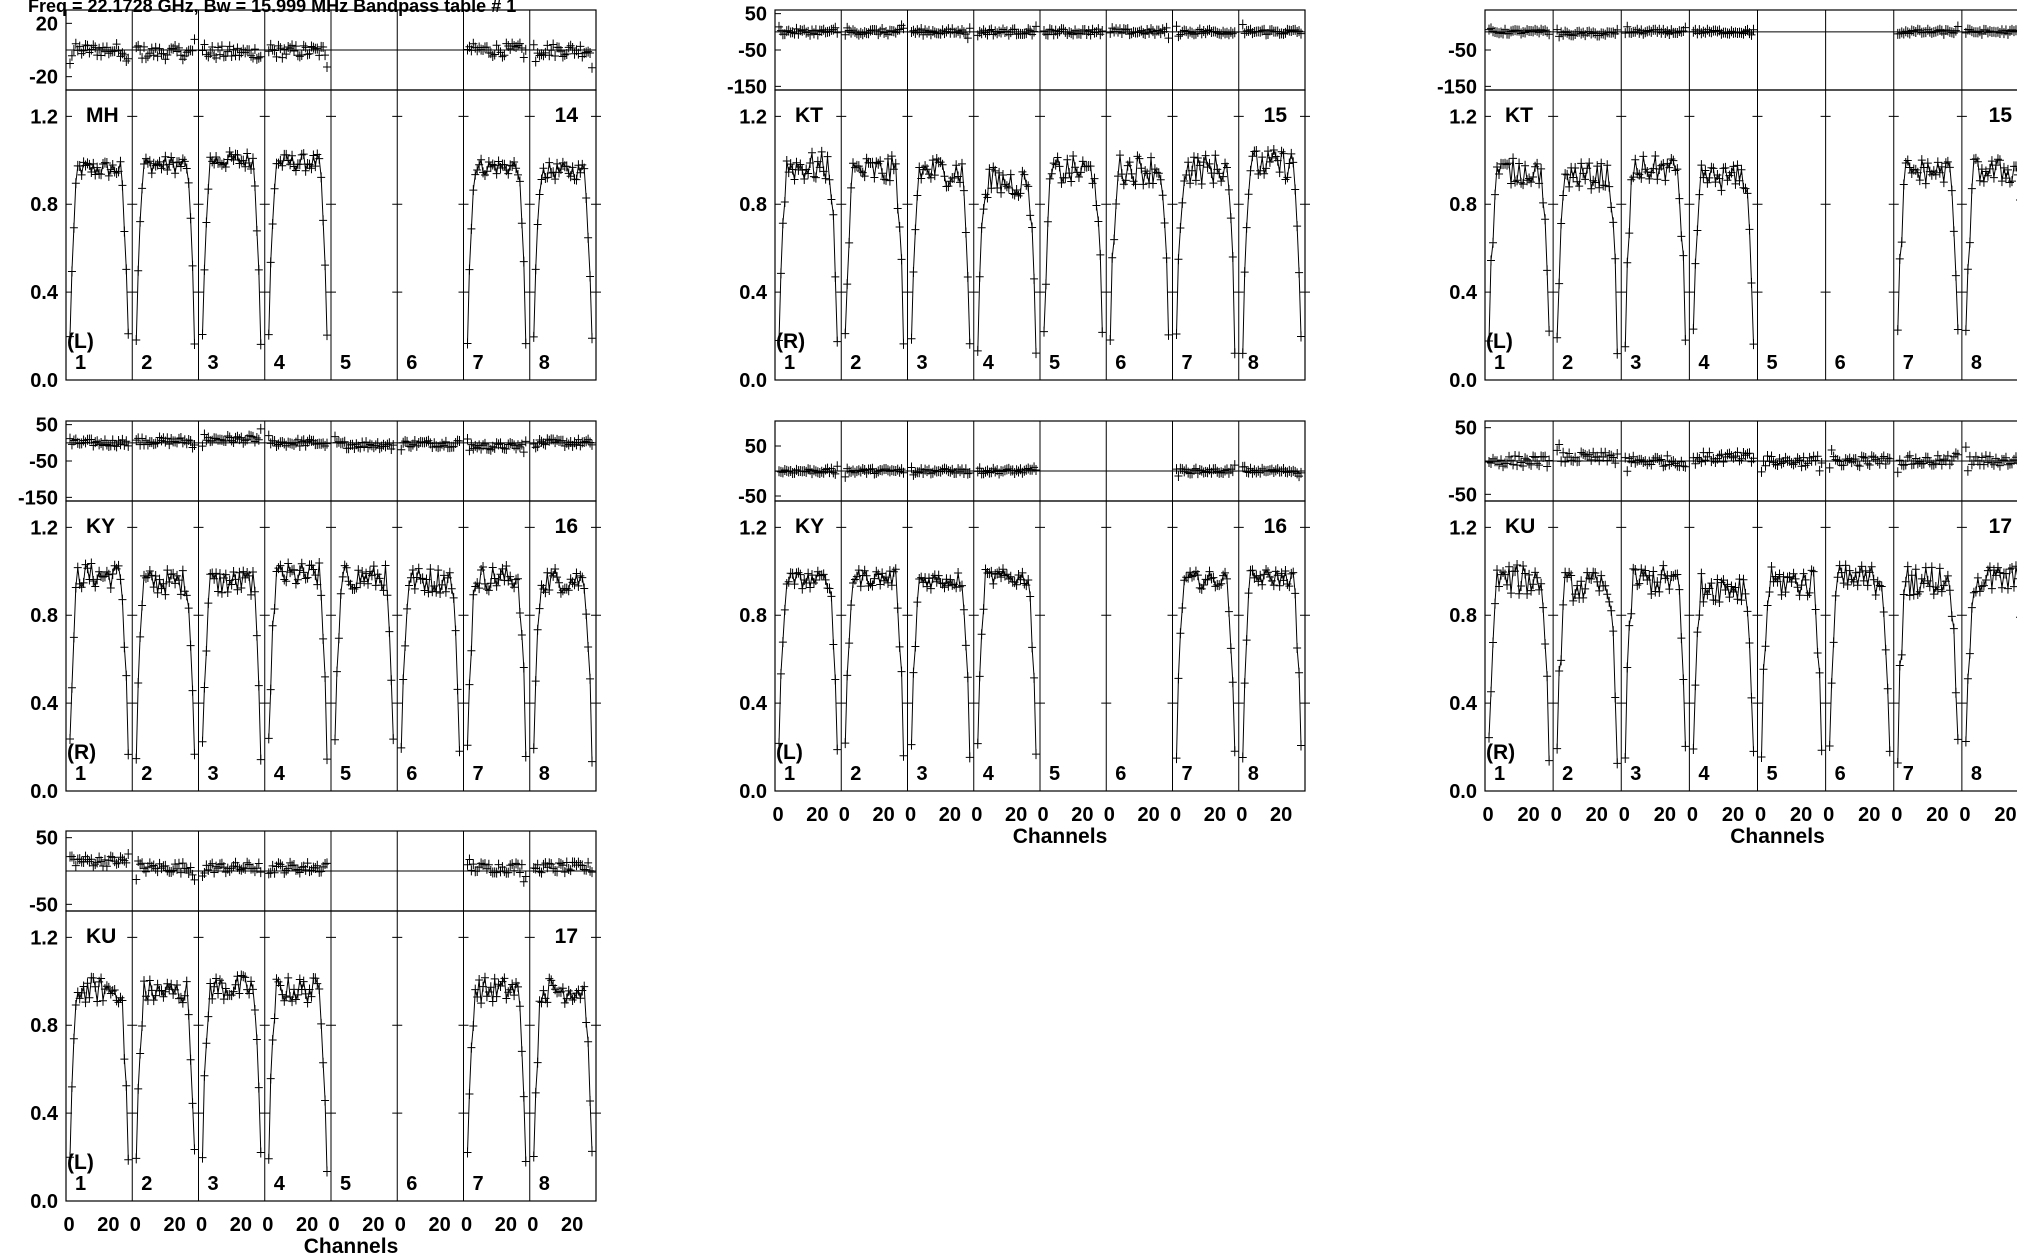  Describe the element at coordinates (1499, 363) in the screenshot. I see `channel-label: 1` at that location.